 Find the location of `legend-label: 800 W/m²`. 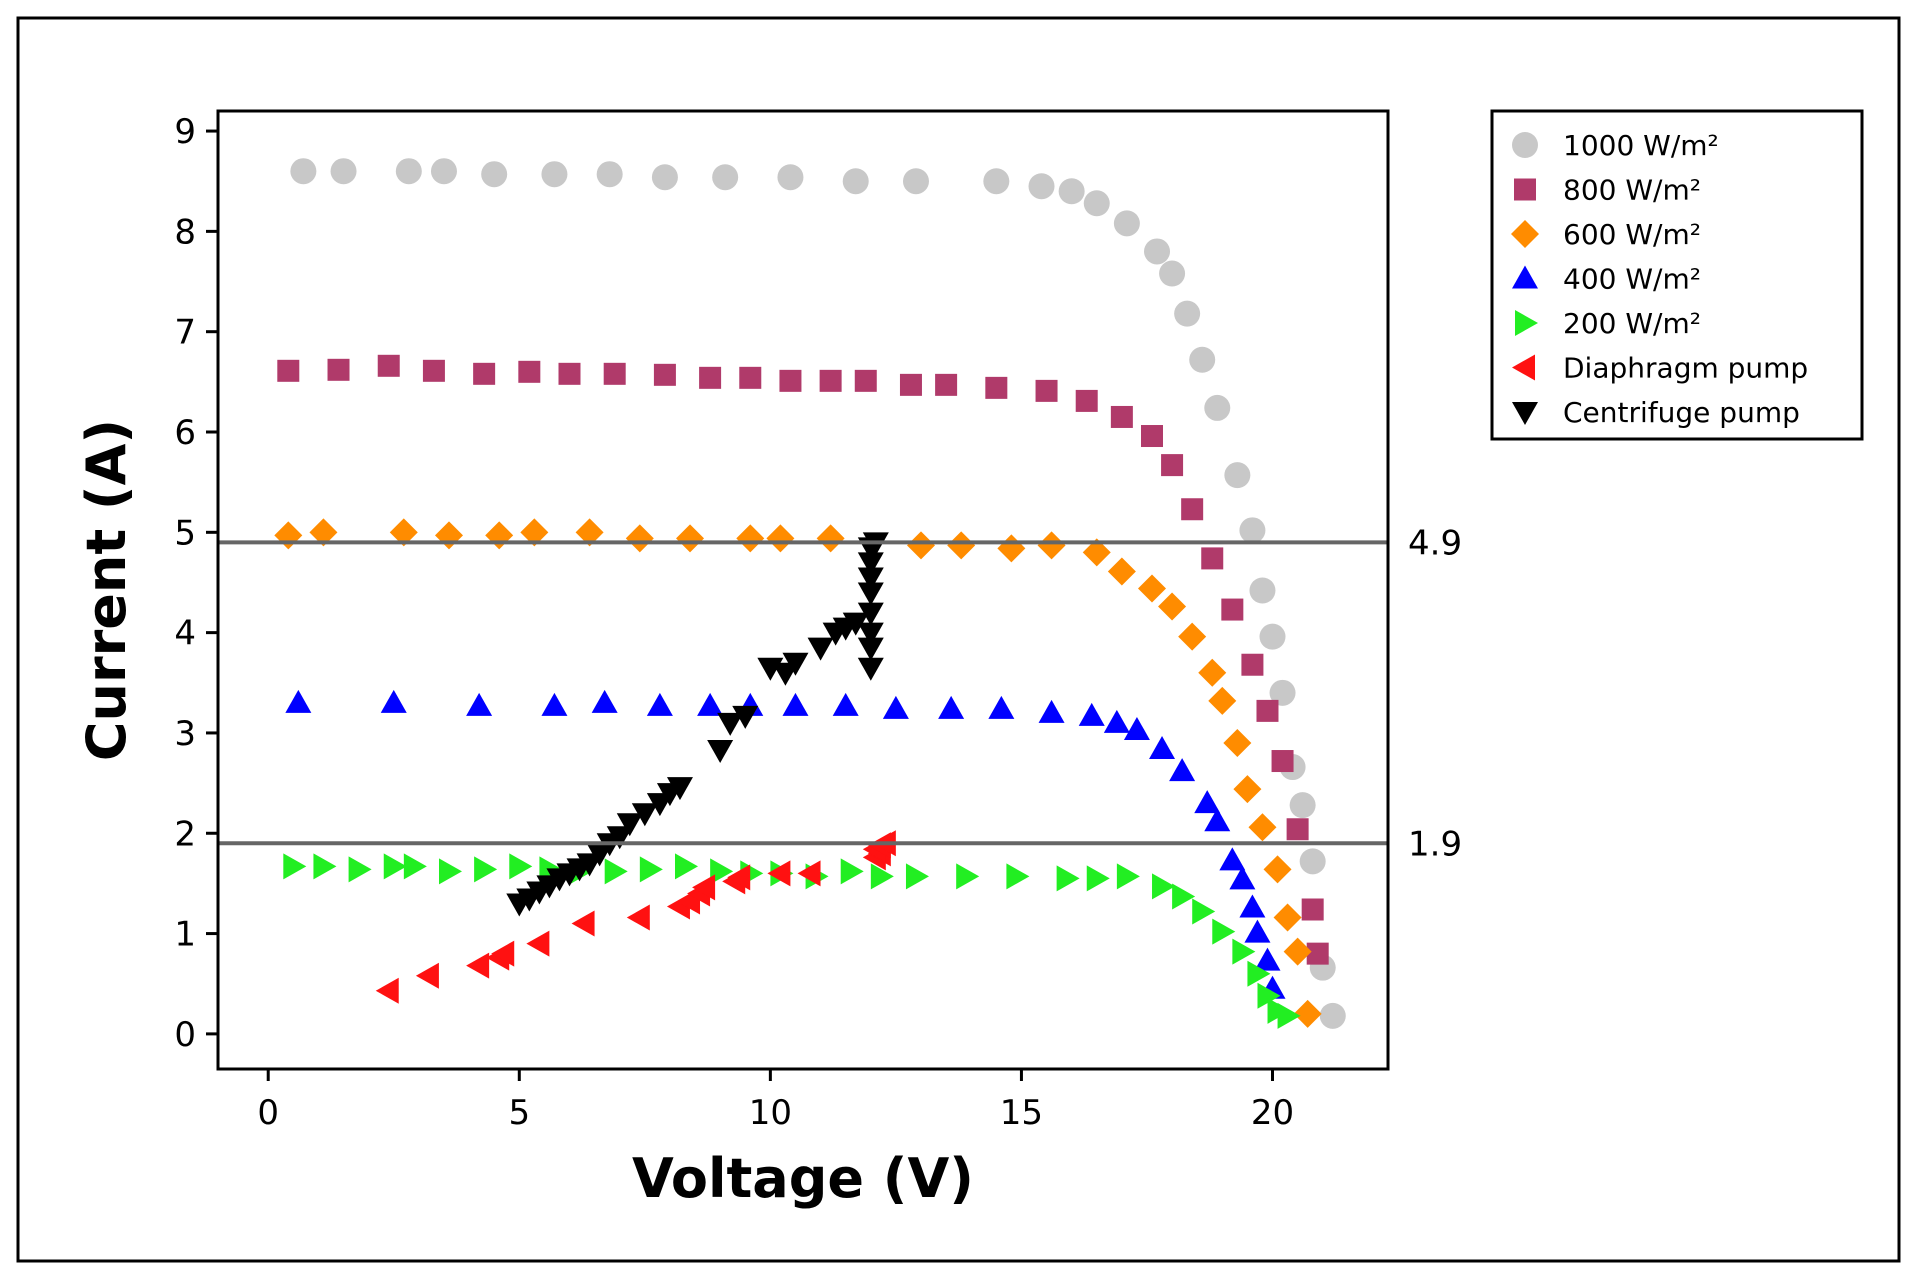

legend-label: 800 W/m² is located at coordinates (1632, 190).